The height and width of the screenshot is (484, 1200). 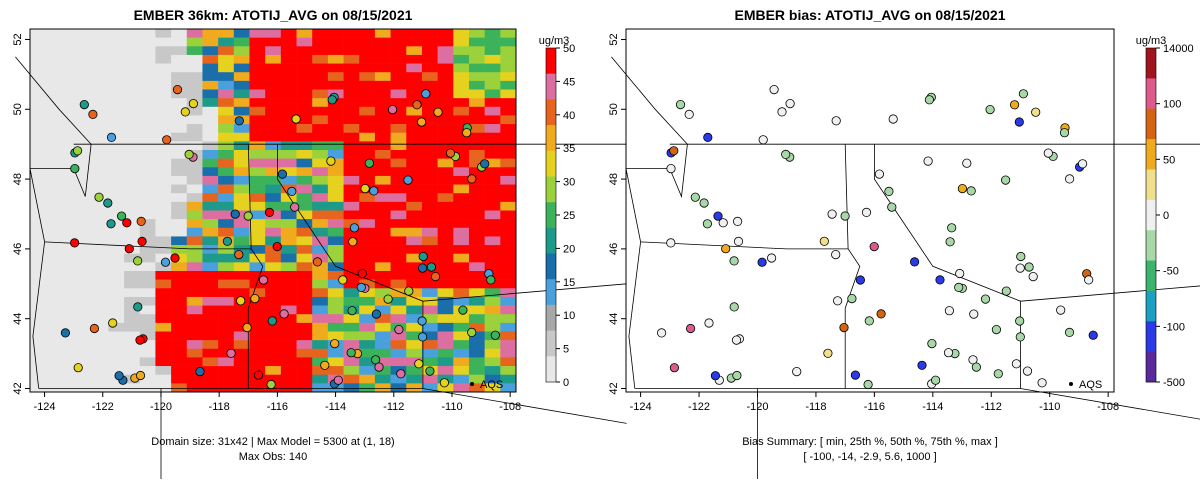 What do you see at coordinates (1090, 385) in the screenshot?
I see `right-aqs-label: AQS` at bounding box center [1090, 385].